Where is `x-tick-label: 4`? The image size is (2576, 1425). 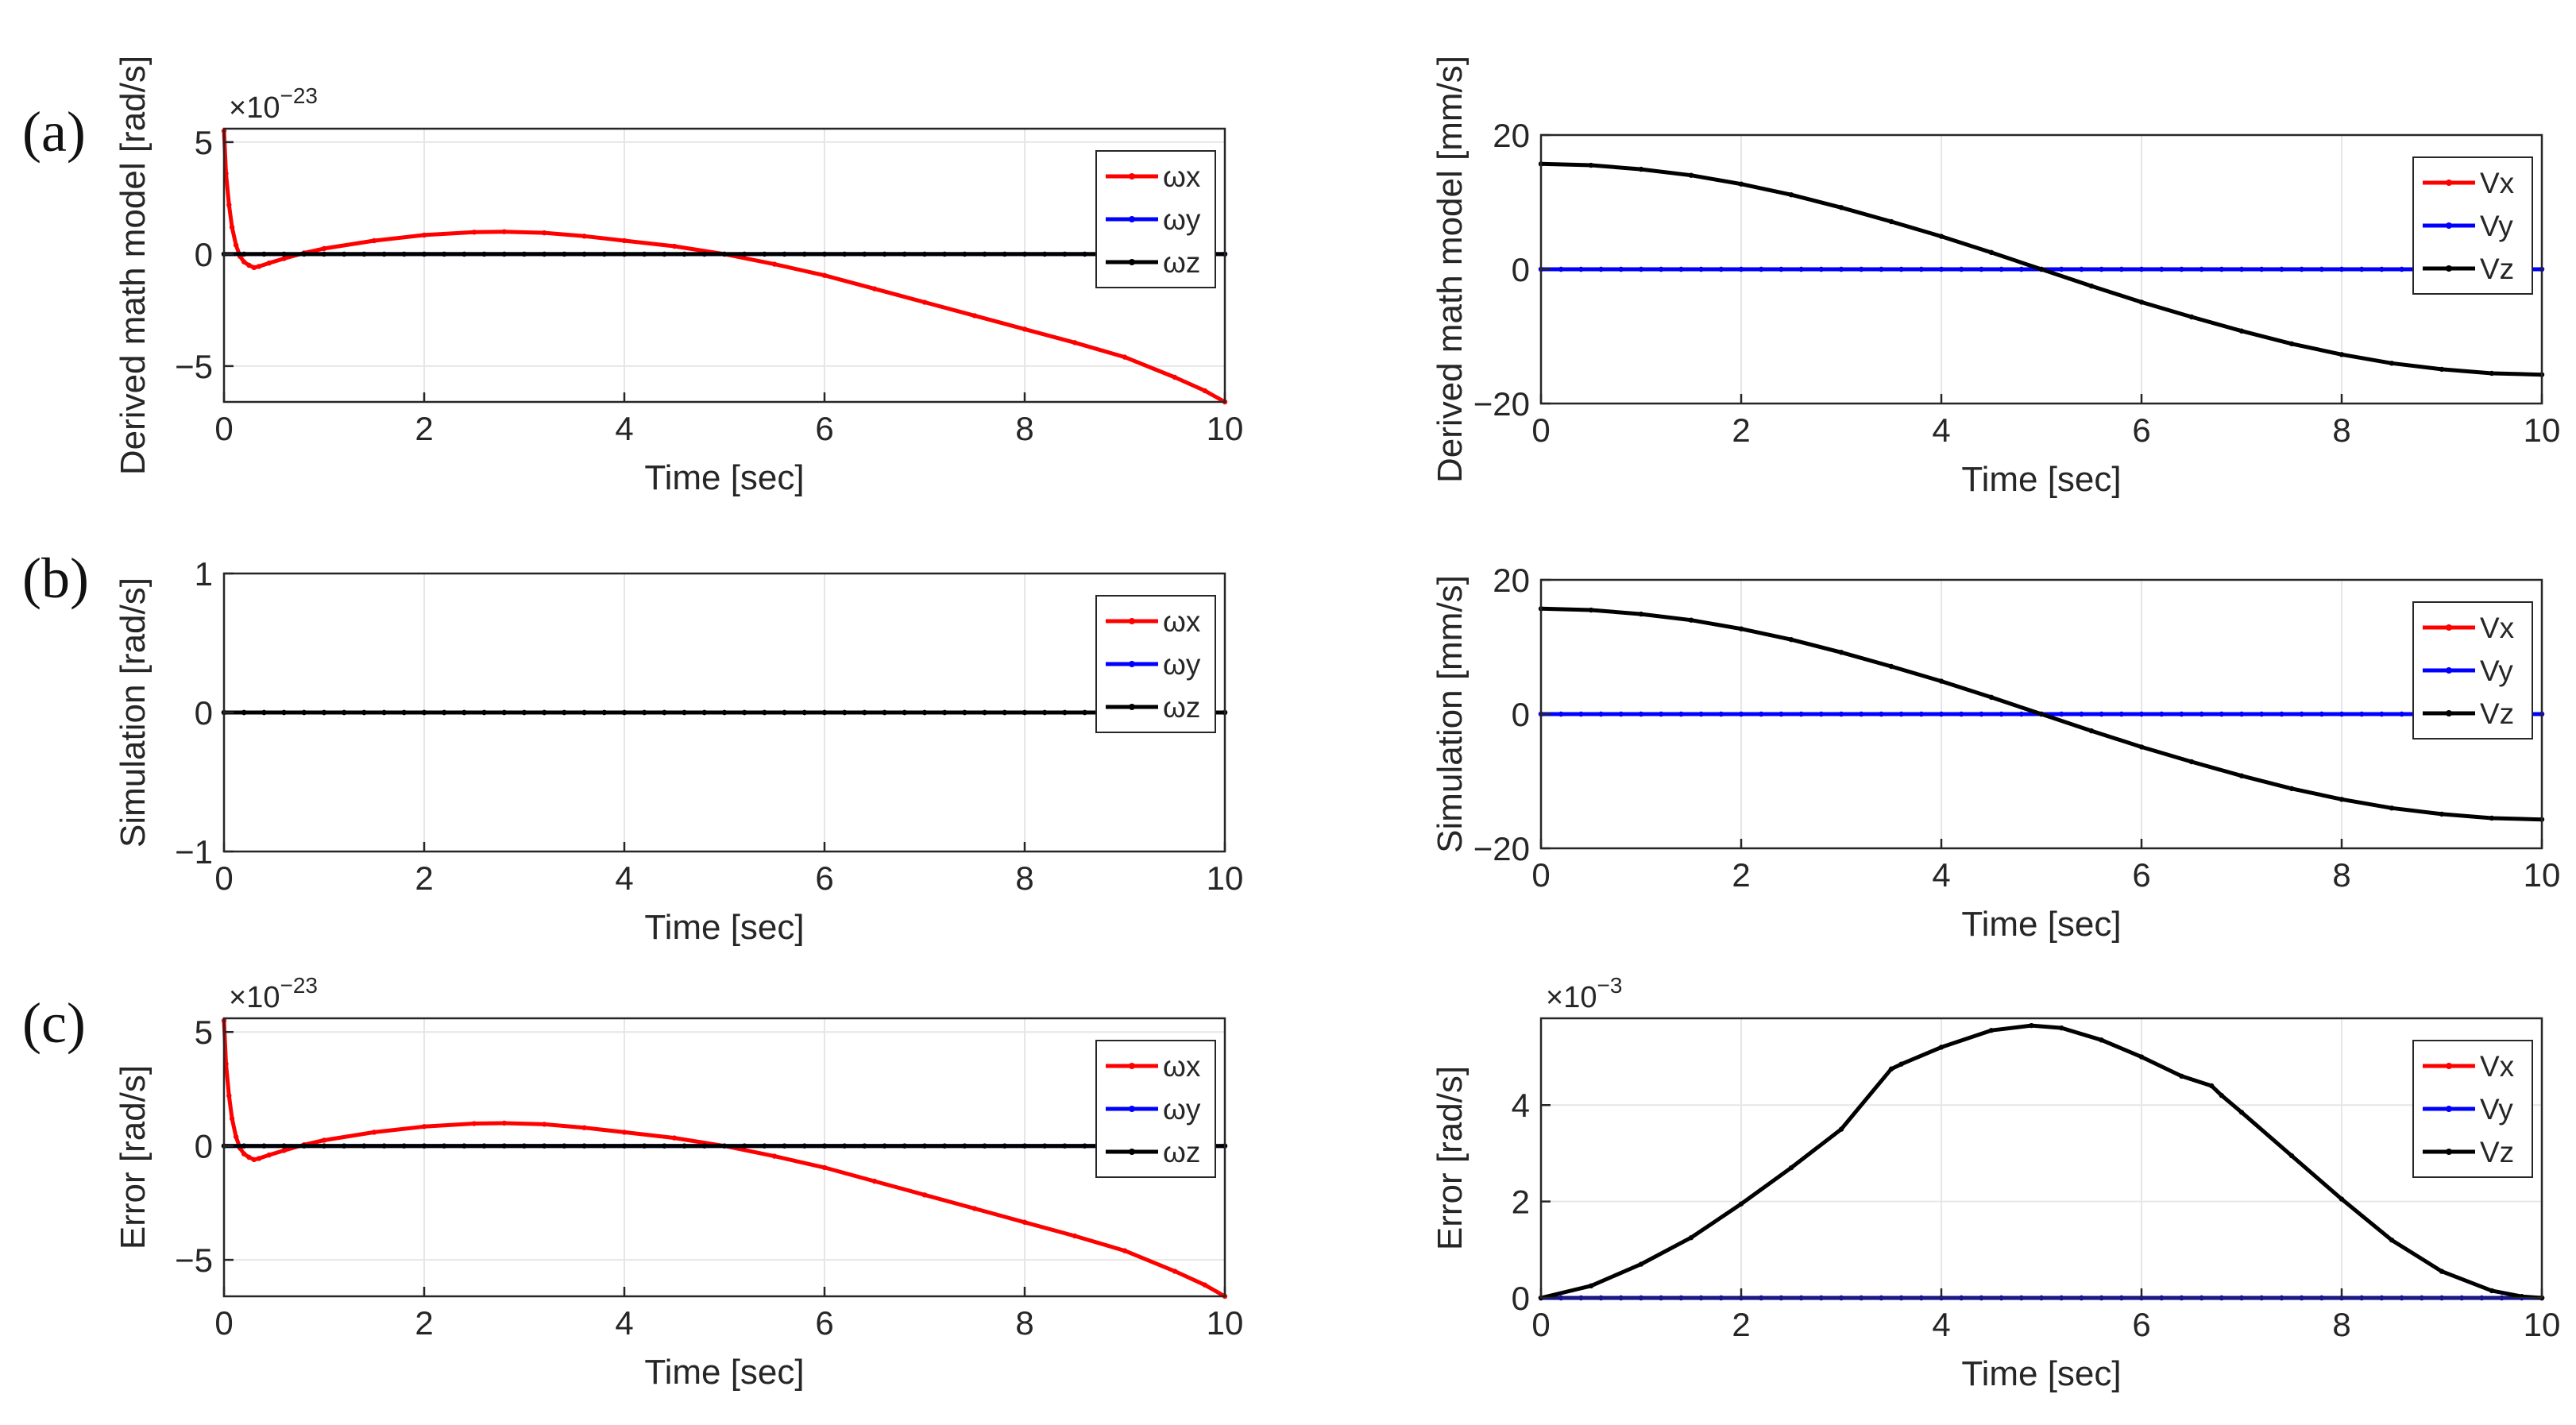 x-tick-label: 4 is located at coordinates (624, 878).